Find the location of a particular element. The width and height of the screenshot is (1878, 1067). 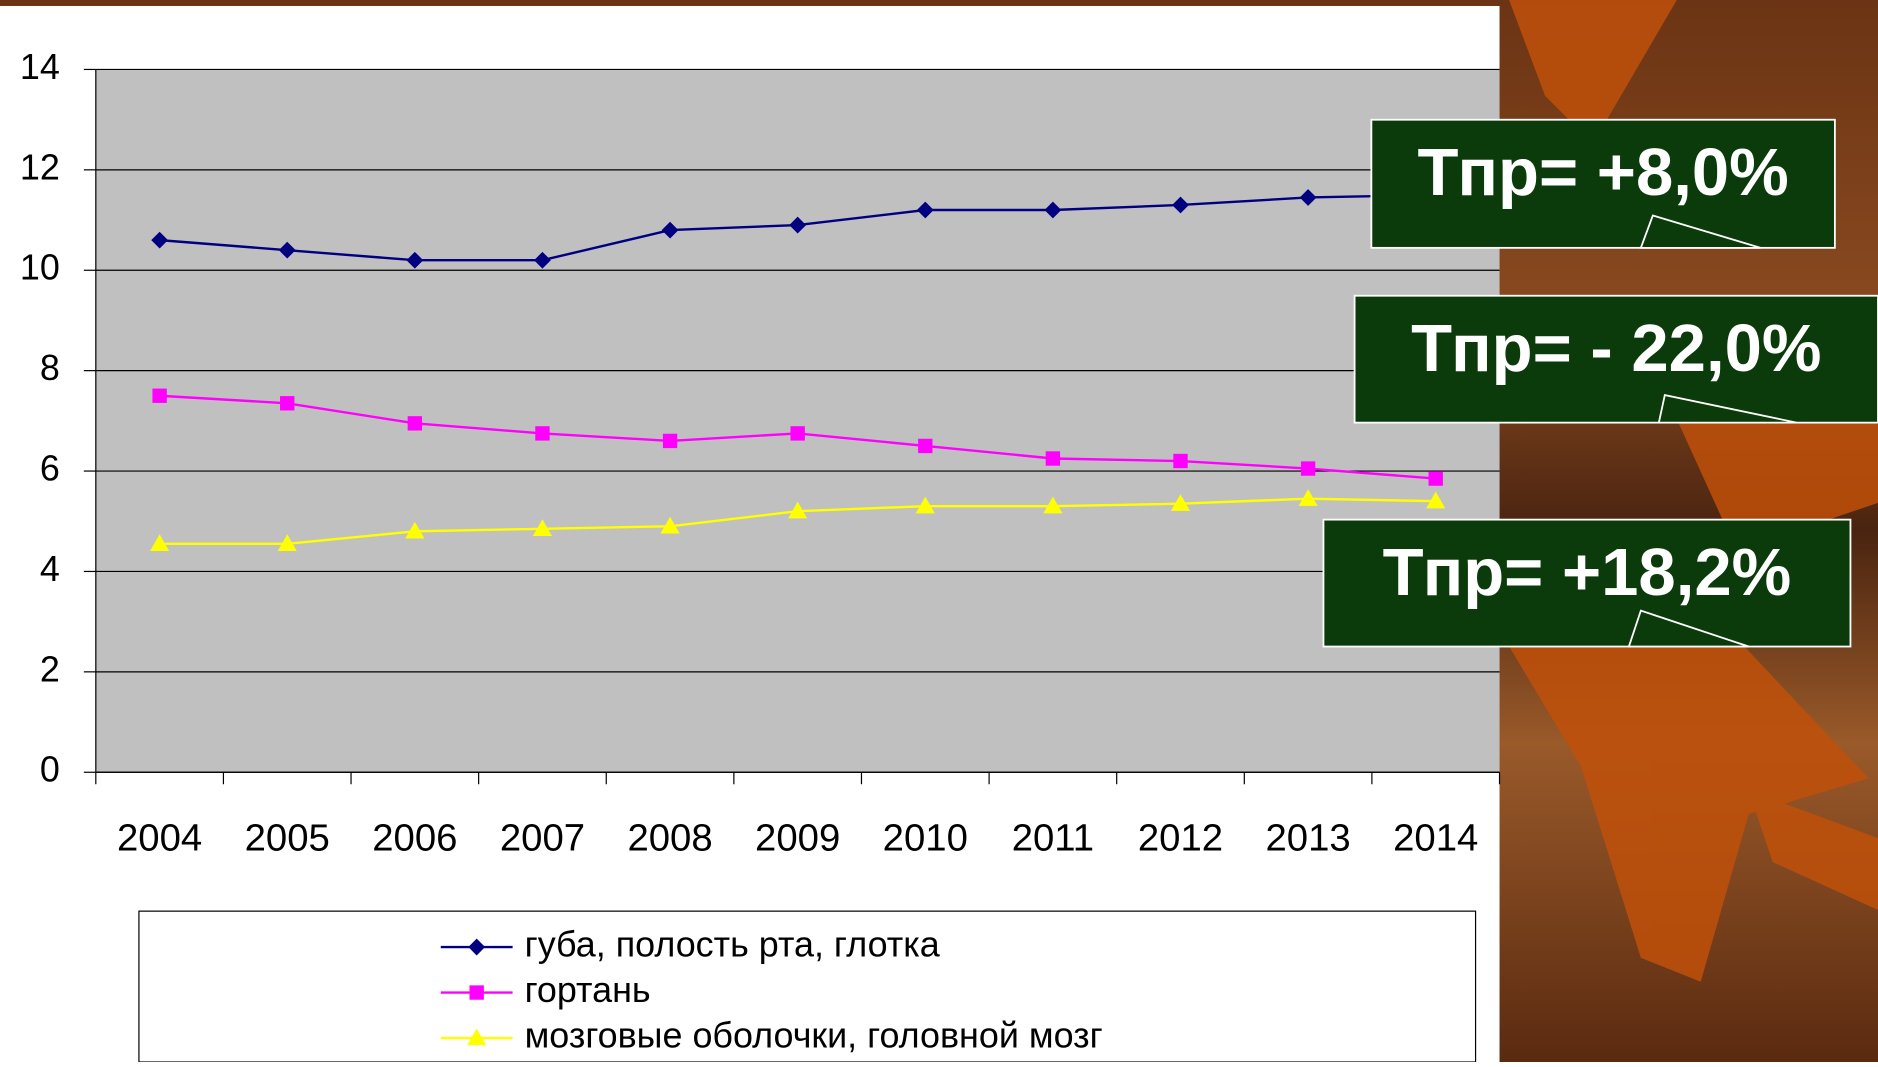

x-tick-label: 2004 is located at coordinates (159, 838).